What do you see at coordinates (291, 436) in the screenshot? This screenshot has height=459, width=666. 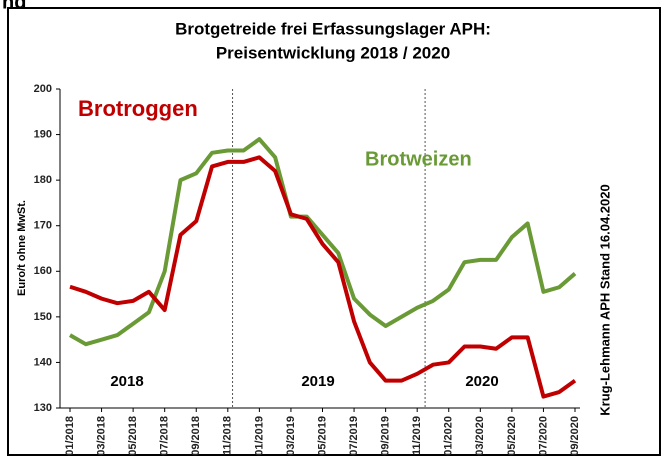 I see `x-tick-label: 03/2019` at bounding box center [291, 436].